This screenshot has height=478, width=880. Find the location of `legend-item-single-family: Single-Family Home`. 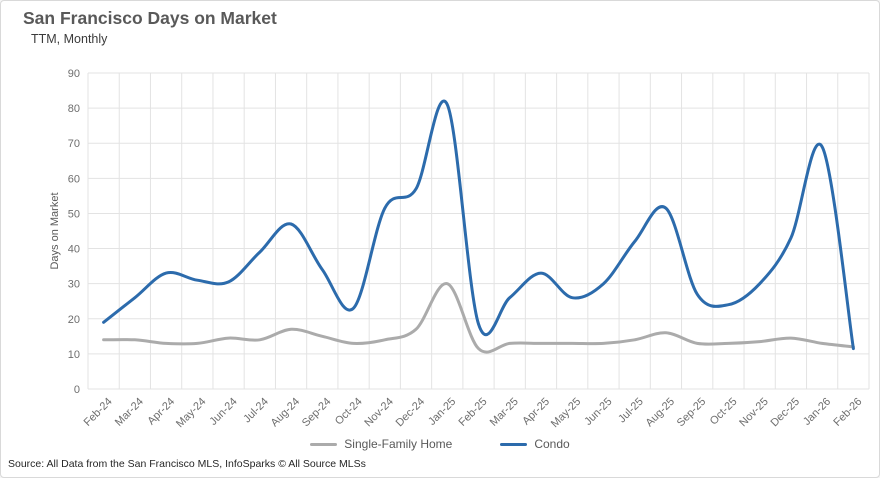

legend-item-single-family: Single-Family Home is located at coordinates (381, 444).